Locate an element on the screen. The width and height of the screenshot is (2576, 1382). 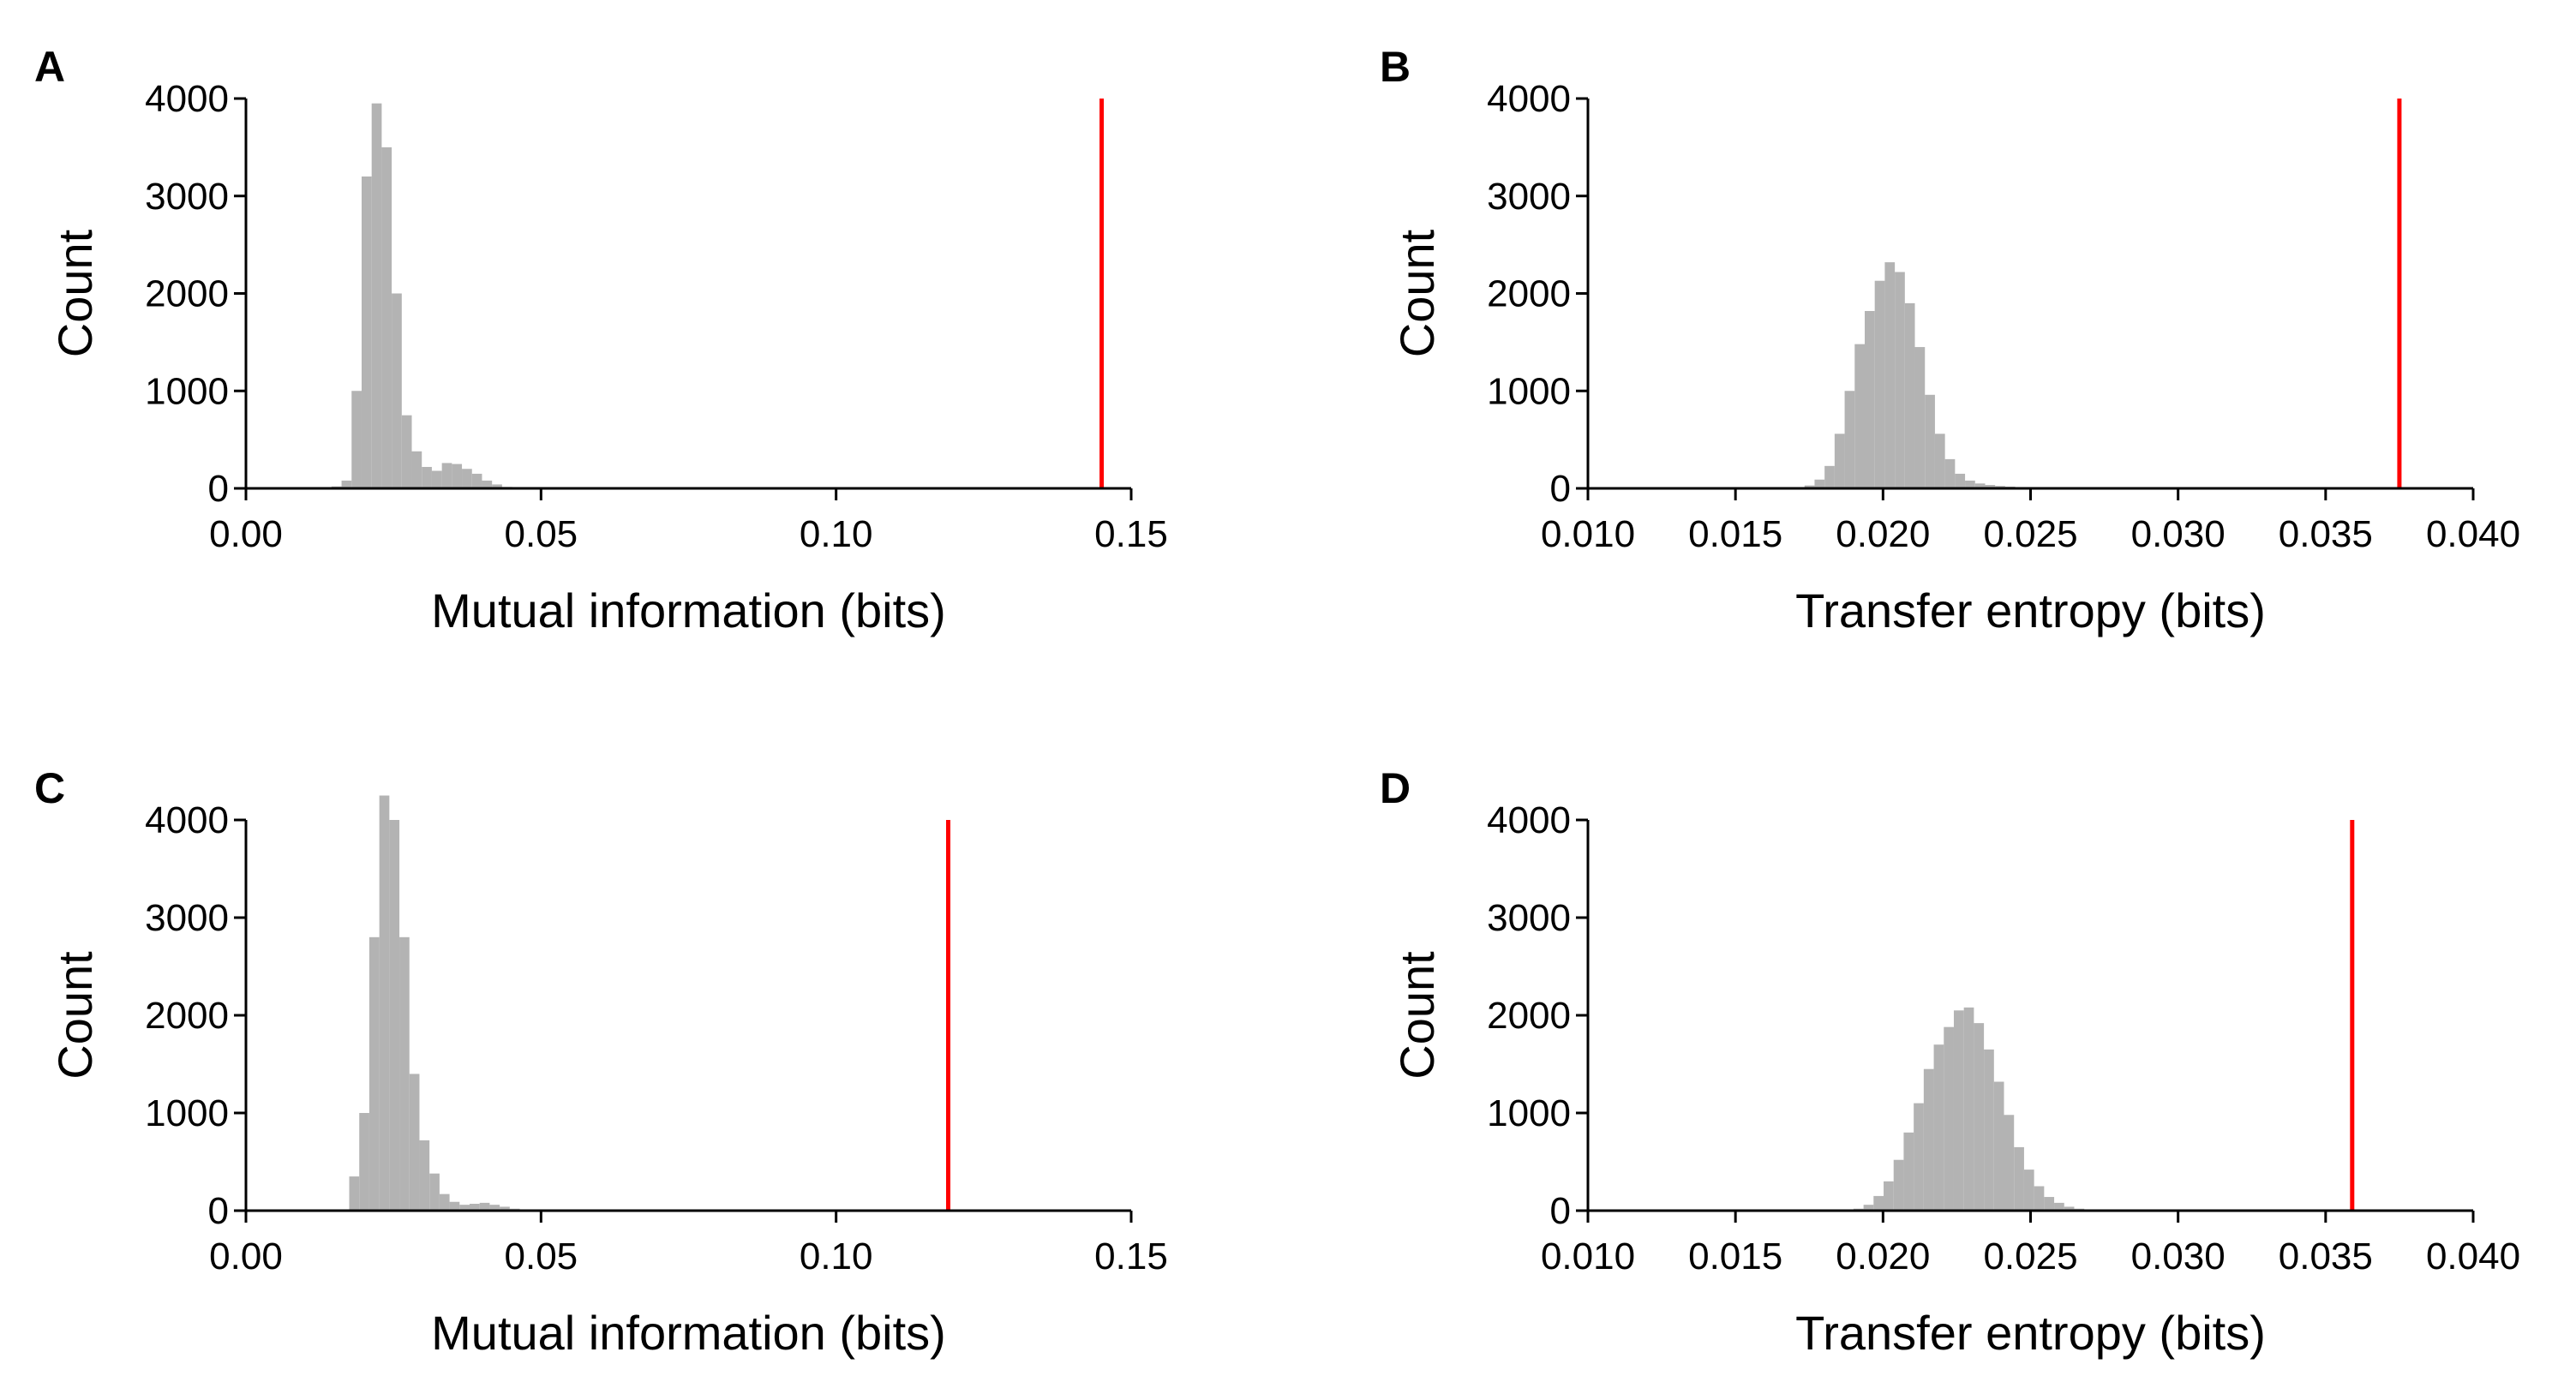
x-tick-label: 0.05 is located at coordinates (541, 1256).